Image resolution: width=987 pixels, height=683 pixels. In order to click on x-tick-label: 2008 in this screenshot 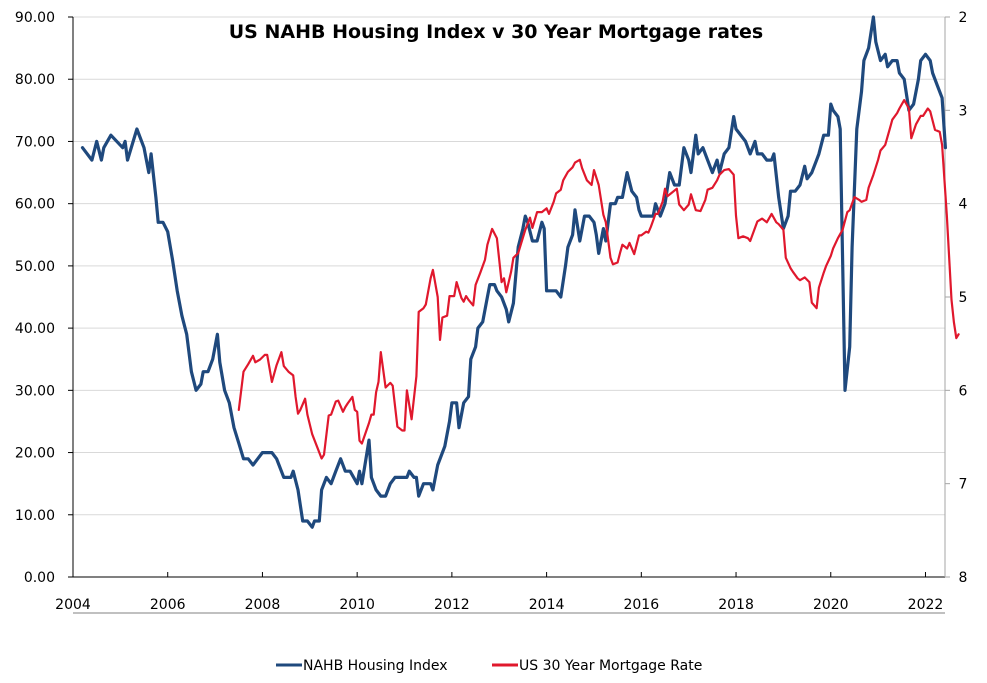, I will do `click(263, 605)`.